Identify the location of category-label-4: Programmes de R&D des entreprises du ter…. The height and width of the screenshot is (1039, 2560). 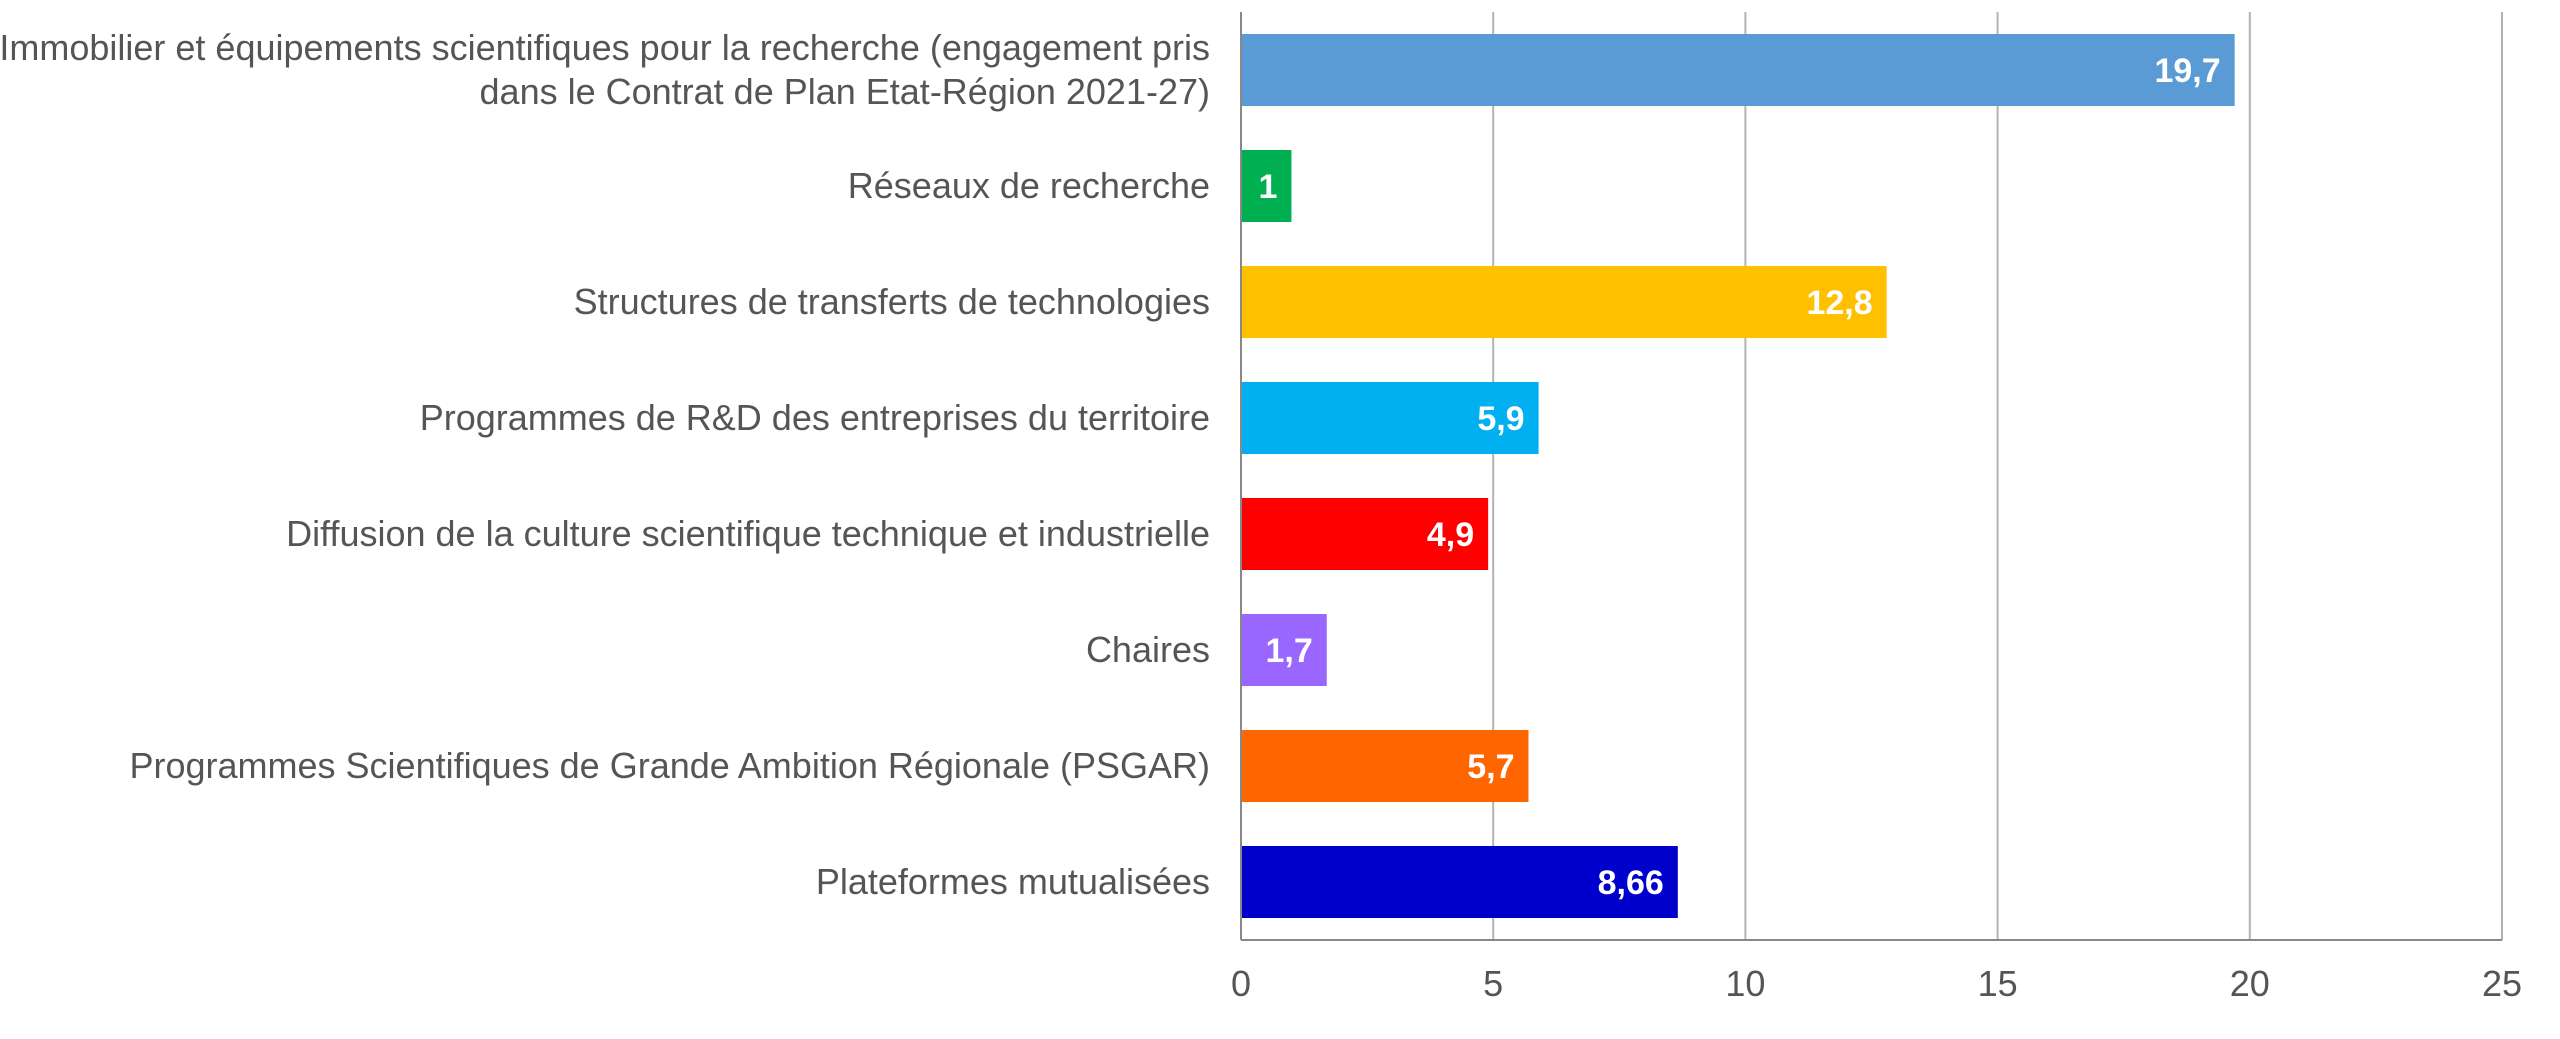
(814, 417).